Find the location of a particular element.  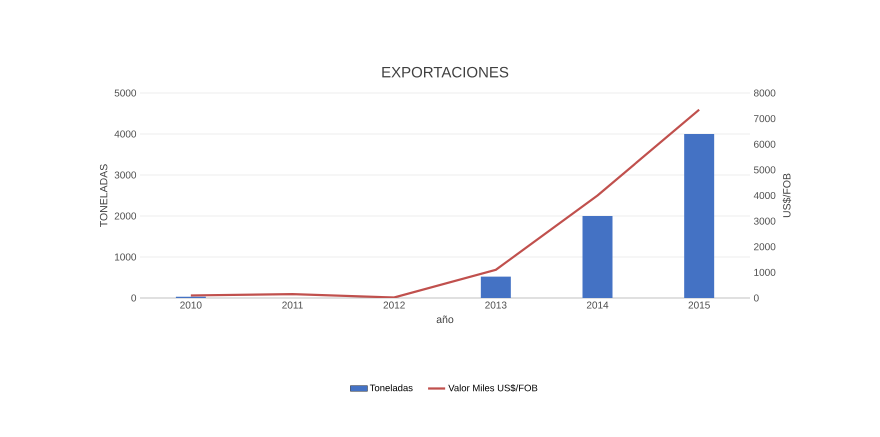

y-tick-label: 2000 is located at coordinates (125, 216).